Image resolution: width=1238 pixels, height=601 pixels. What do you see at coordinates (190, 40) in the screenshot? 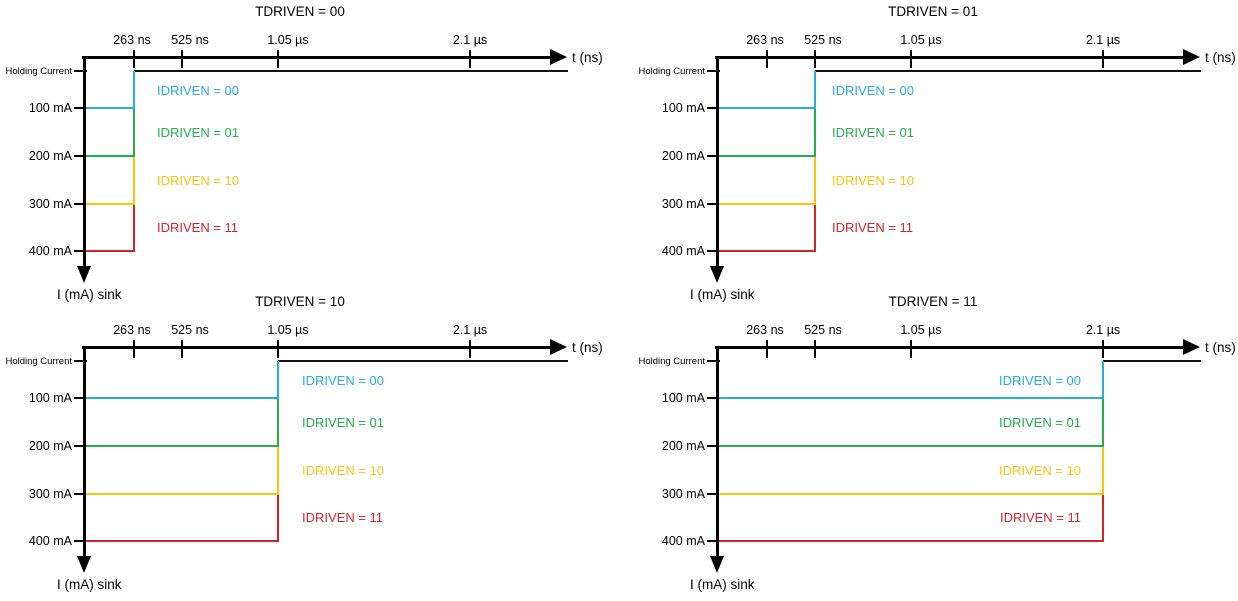
I see `x-tick-label: 525 ns` at bounding box center [190, 40].